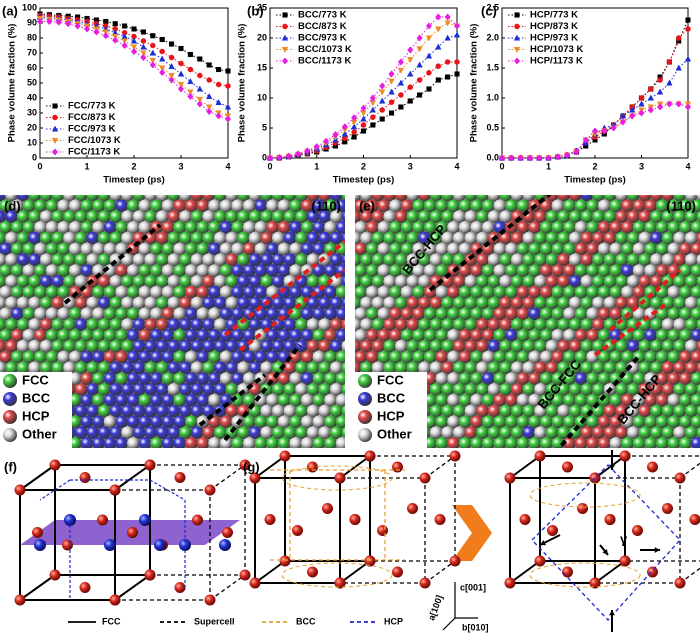  Describe the element at coordinates (489, 10) in the screenshot. I see `panel-label: (c)` at that location.